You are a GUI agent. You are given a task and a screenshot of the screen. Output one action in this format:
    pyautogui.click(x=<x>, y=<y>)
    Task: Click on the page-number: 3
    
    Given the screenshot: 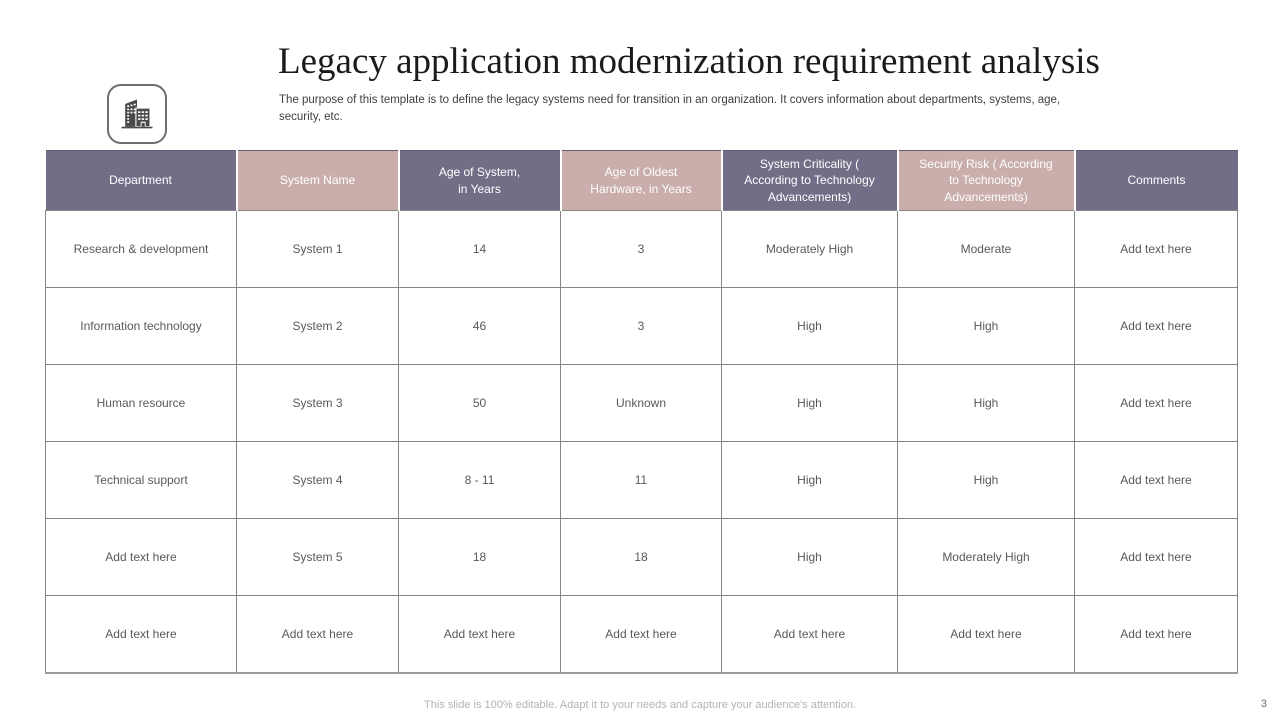 What is the action you would take?
    pyautogui.click(x=1263, y=704)
    